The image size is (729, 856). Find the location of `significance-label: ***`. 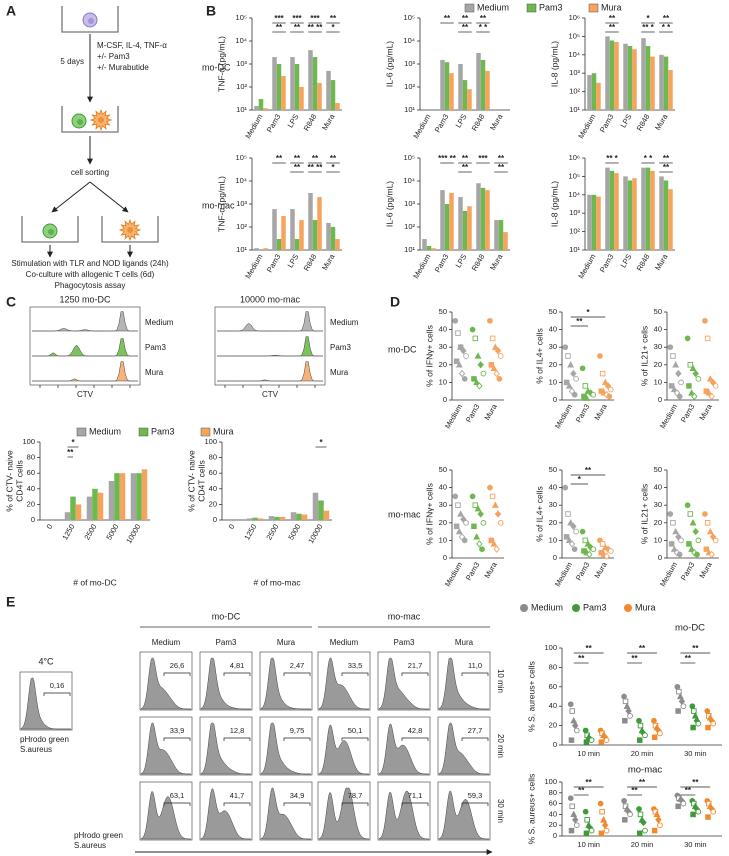

significance-label: *** is located at coordinates (483, 158).